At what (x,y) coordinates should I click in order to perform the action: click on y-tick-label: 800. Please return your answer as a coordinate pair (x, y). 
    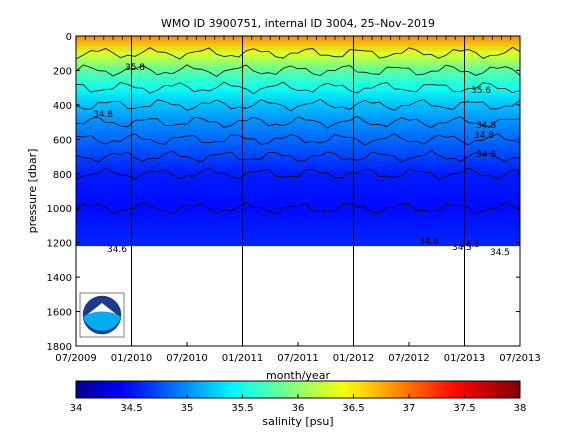
    Looking at the image, I should click on (62, 175).